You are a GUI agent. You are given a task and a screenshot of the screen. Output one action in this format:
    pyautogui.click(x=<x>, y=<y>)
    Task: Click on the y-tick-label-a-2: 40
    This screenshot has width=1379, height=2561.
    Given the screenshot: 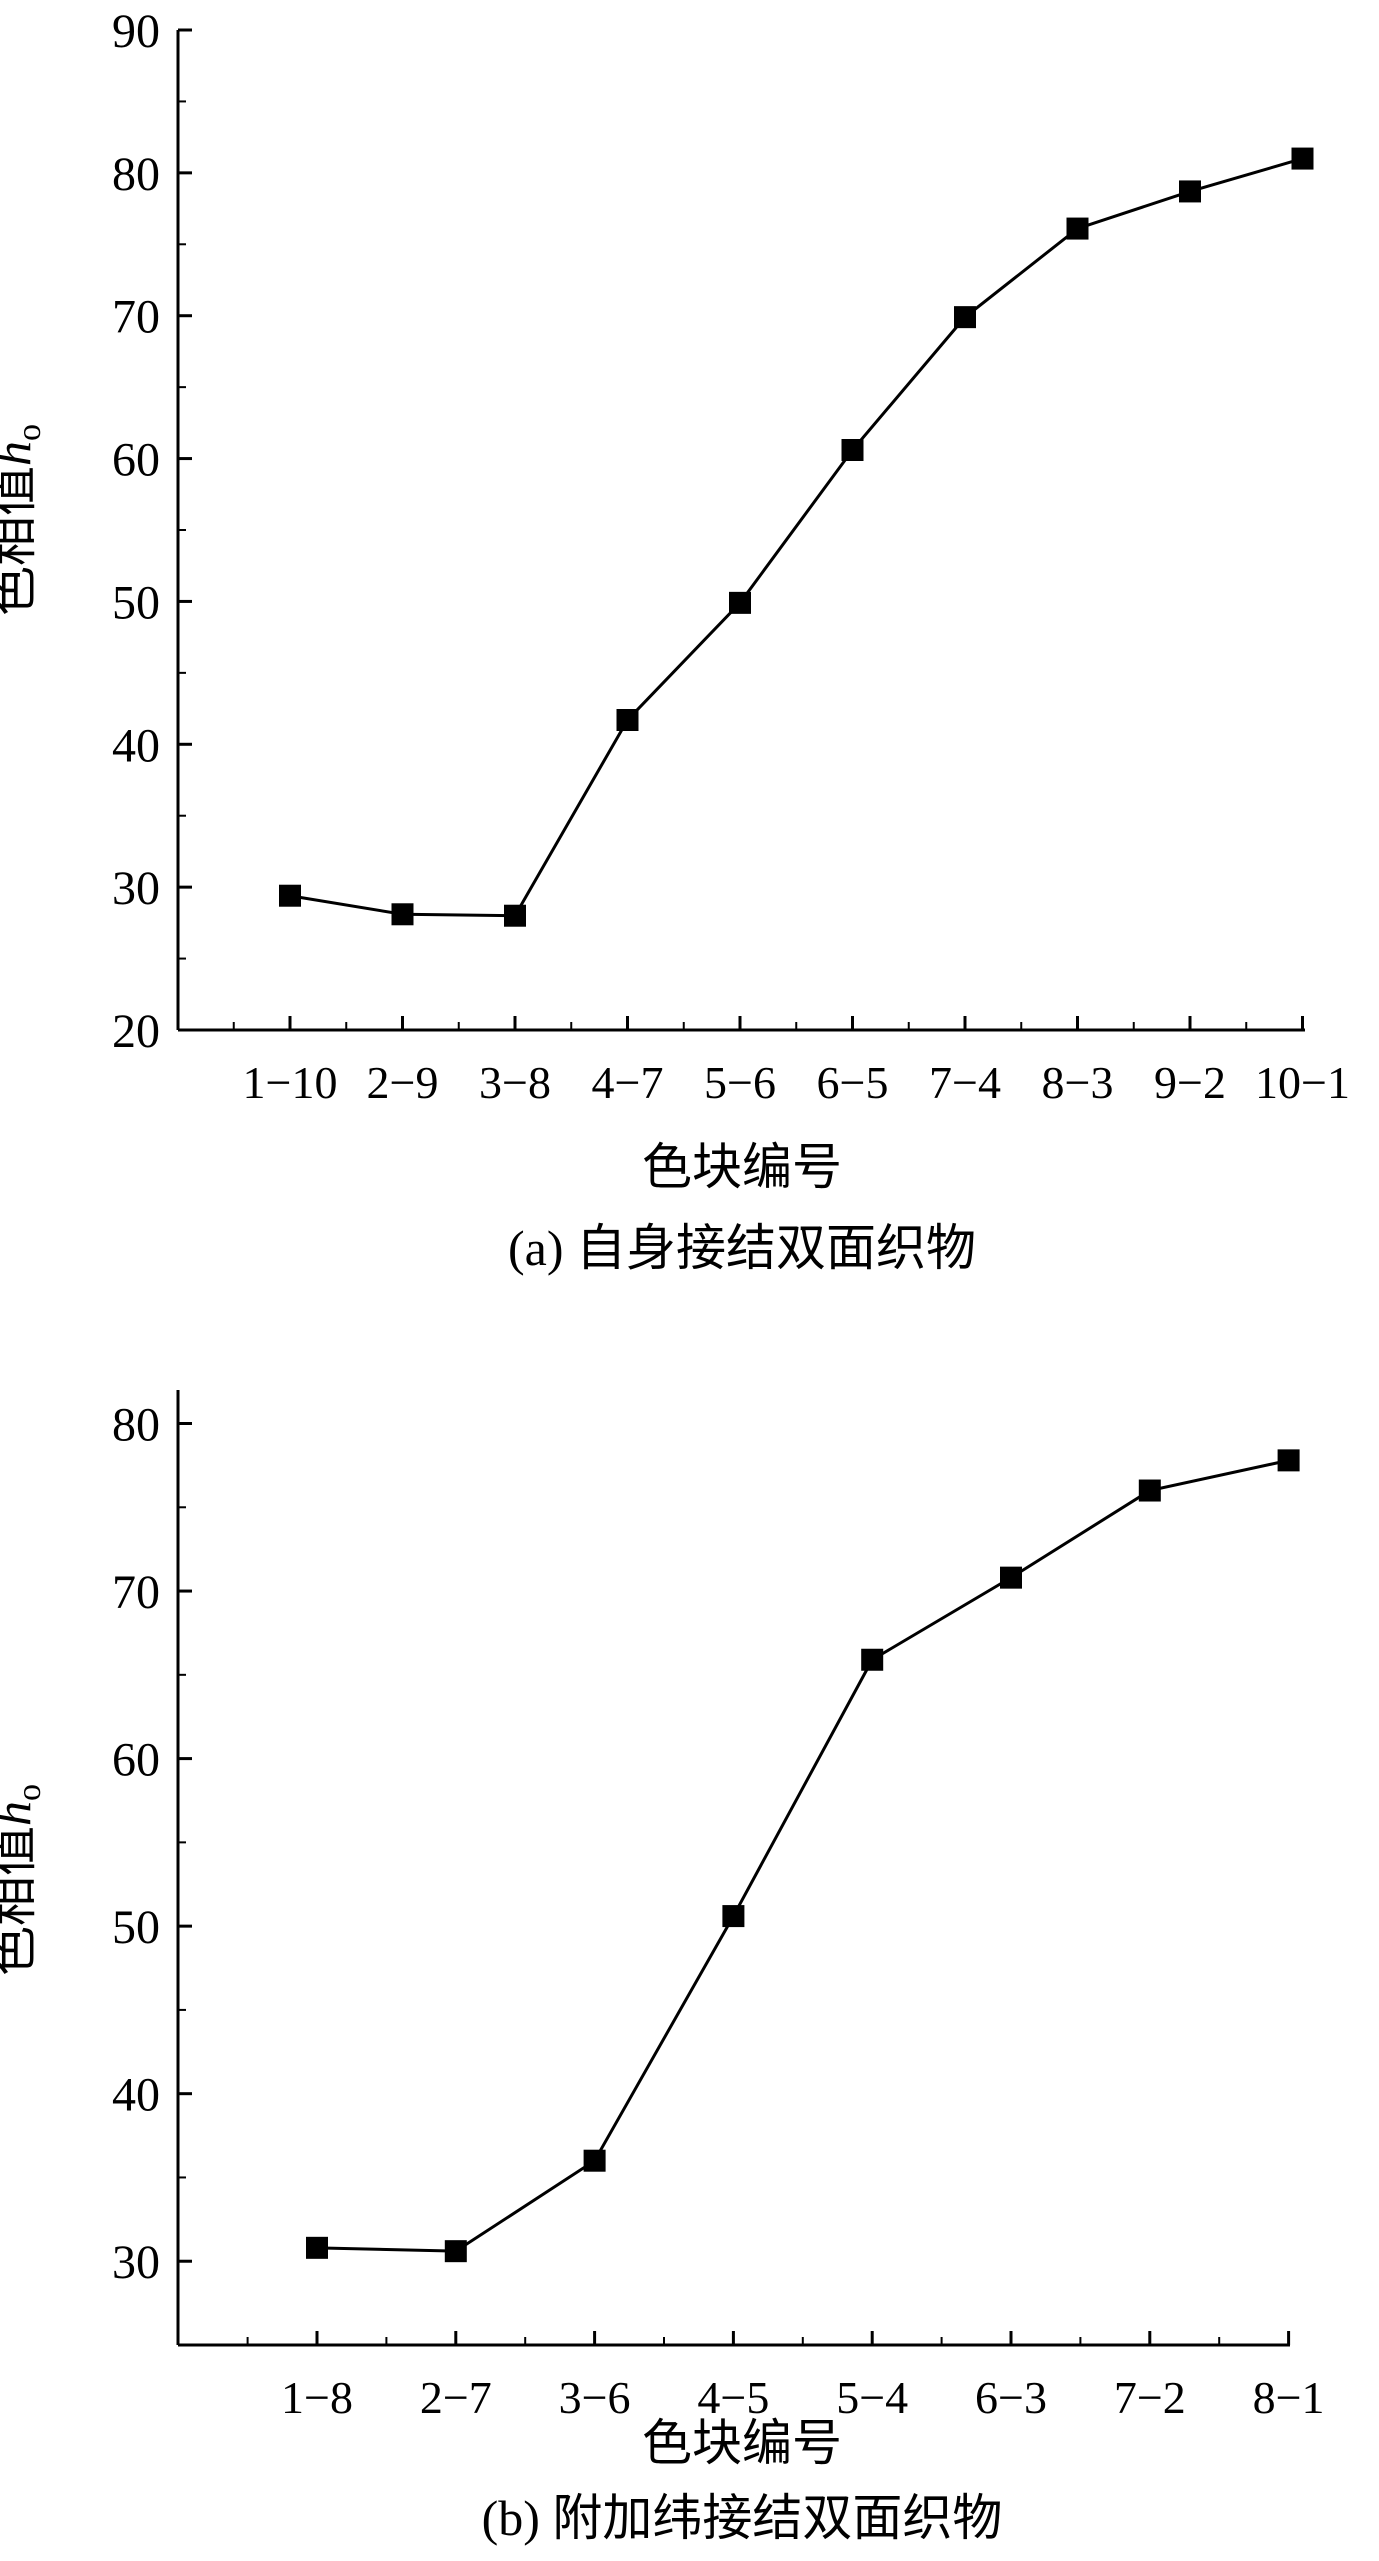 What is the action you would take?
    pyautogui.click(x=136, y=745)
    